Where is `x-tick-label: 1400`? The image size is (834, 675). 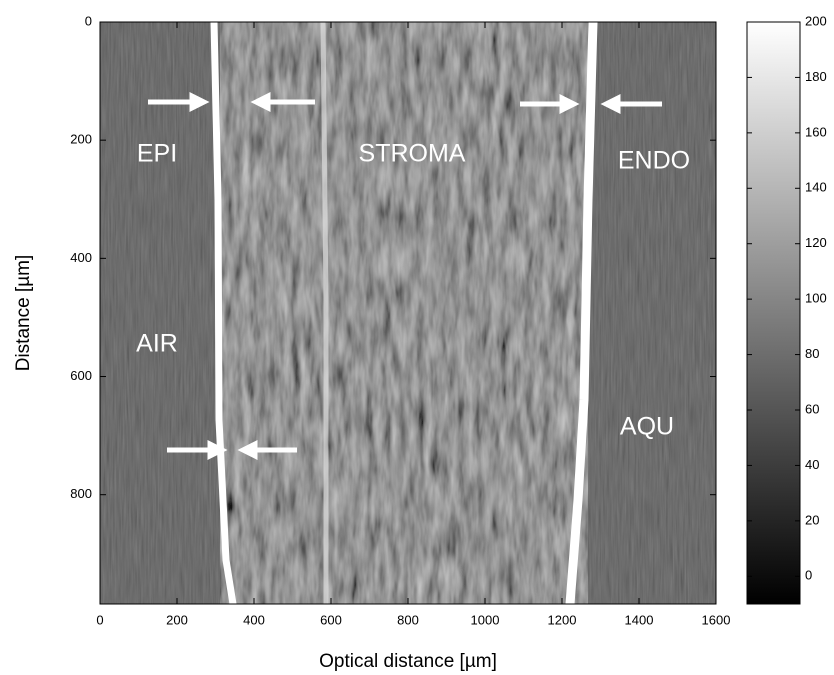 x-tick-label: 1400 is located at coordinates (639, 619).